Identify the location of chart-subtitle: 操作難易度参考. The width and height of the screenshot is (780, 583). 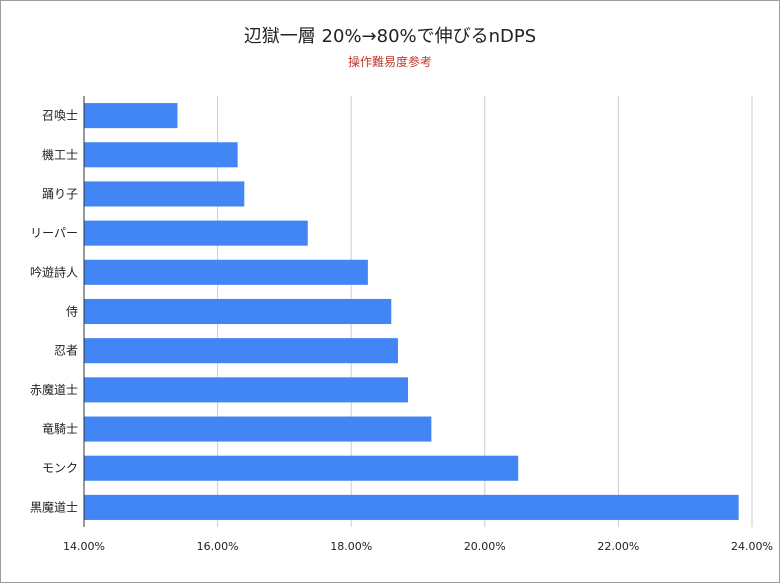
(389, 62).